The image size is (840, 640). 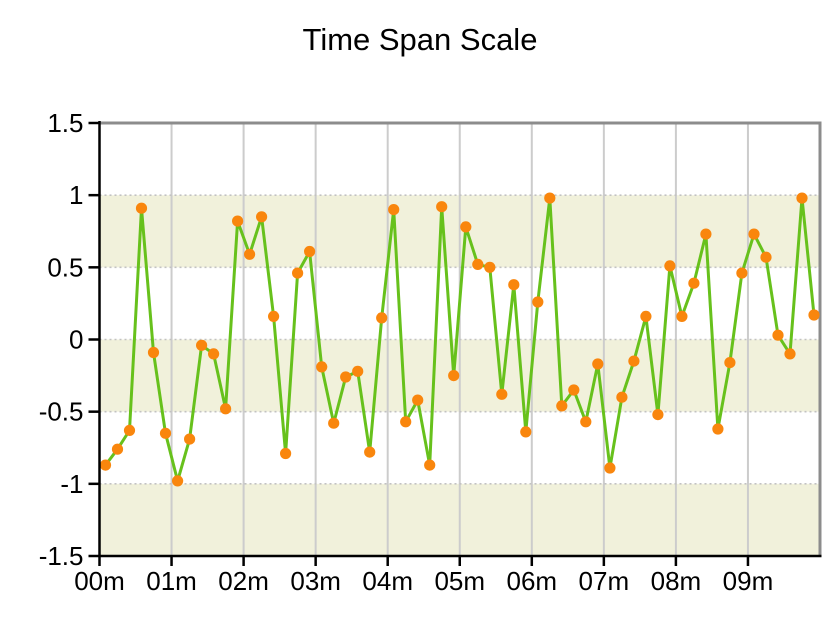 What do you see at coordinates (71, 484) in the screenshot?
I see `y-tick-label: -1` at bounding box center [71, 484].